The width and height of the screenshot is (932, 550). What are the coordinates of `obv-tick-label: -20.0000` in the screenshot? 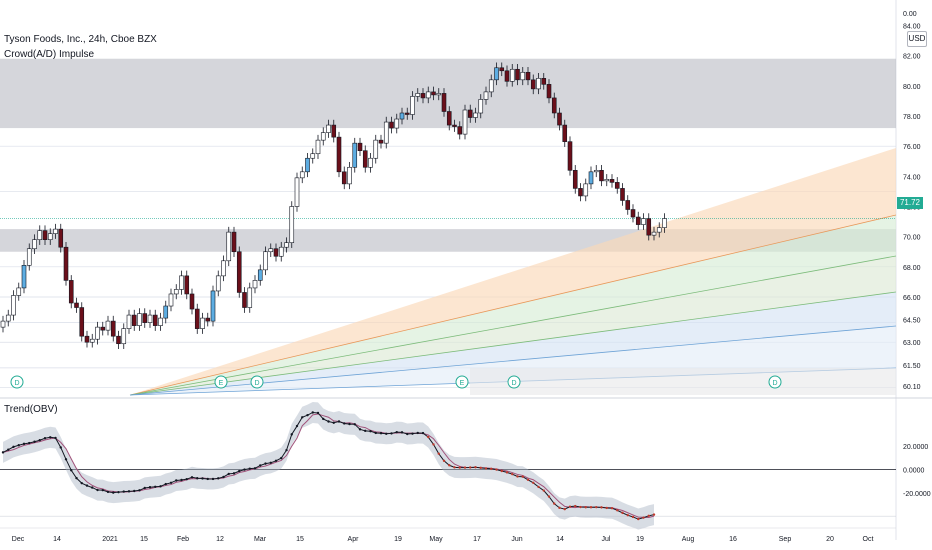 It's located at (917, 494).